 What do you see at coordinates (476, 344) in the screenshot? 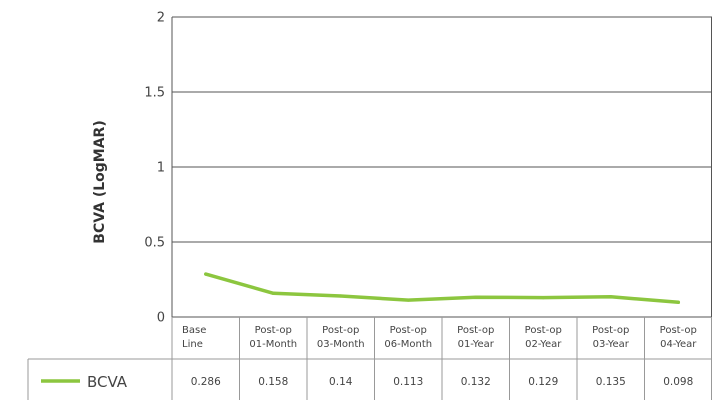
I see `x-category-label: 01-Year` at bounding box center [476, 344].